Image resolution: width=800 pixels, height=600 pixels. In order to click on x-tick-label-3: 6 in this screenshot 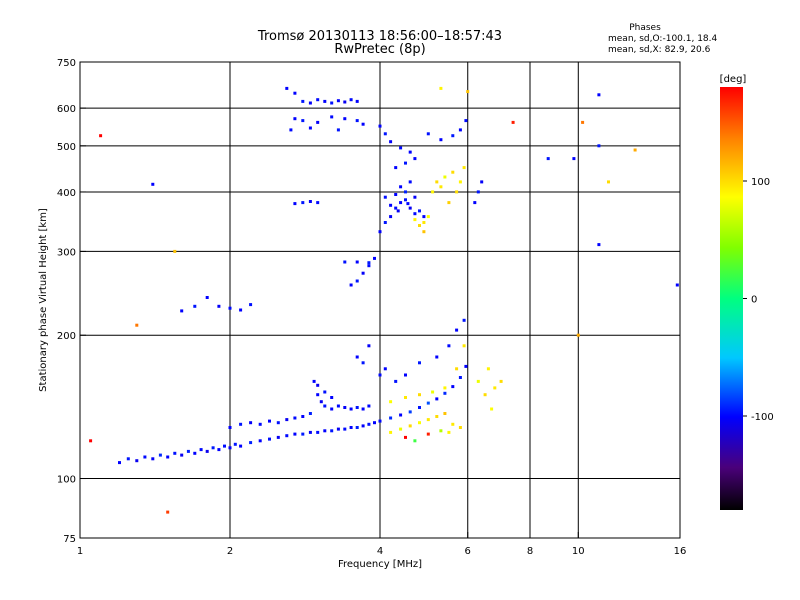, I will do `click(468, 551)`.